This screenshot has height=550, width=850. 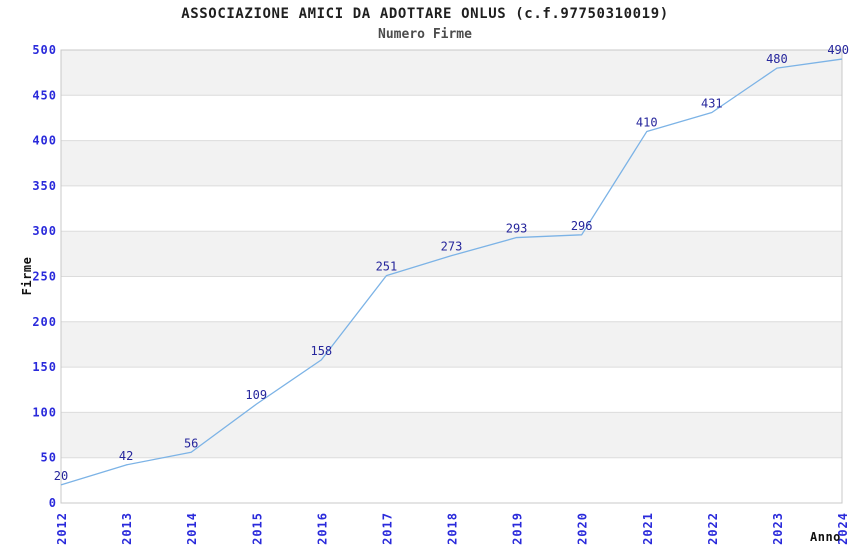 What do you see at coordinates (425, 34) in the screenshot?
I see `chart-subtitle: Numero Firme` at bounding box center [425, 34].